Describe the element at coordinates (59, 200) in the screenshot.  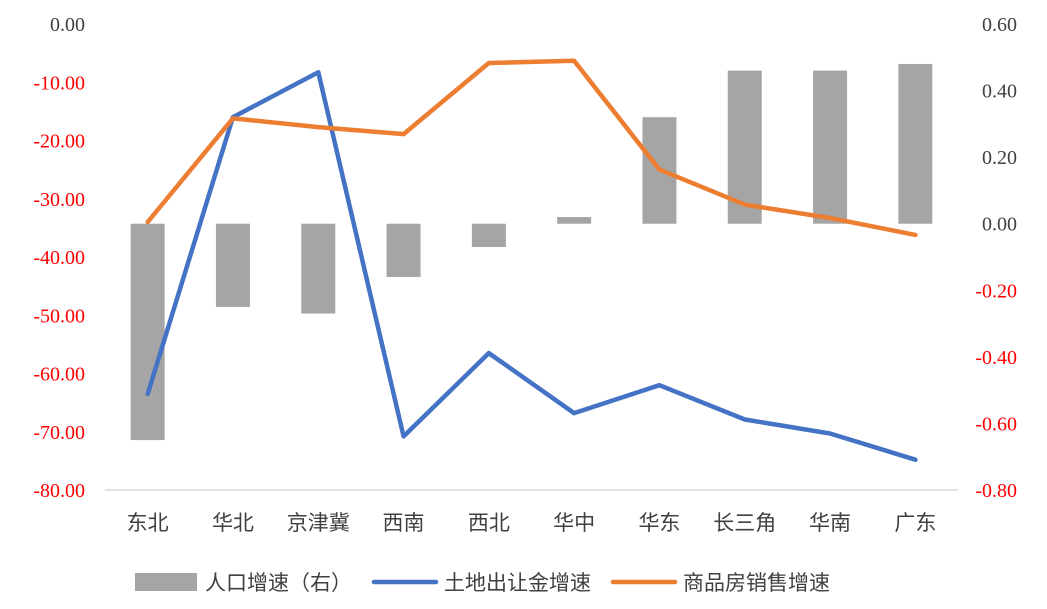
I see `left-tick-label: -30.00` at that location.